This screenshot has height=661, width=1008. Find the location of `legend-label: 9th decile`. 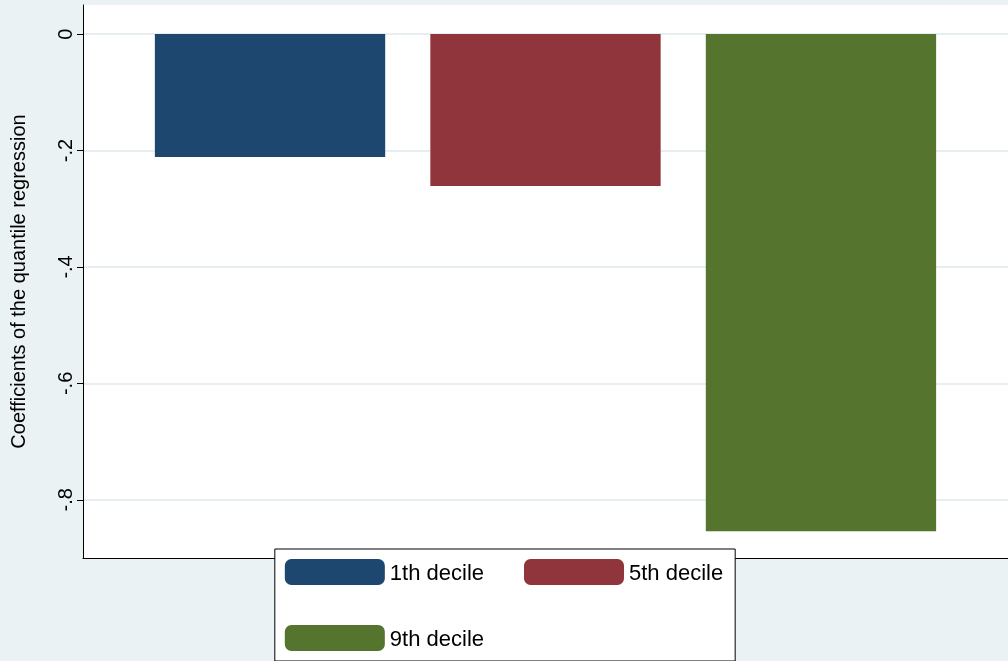

legend-label: 9th decile is located at coordinates (437, 638).